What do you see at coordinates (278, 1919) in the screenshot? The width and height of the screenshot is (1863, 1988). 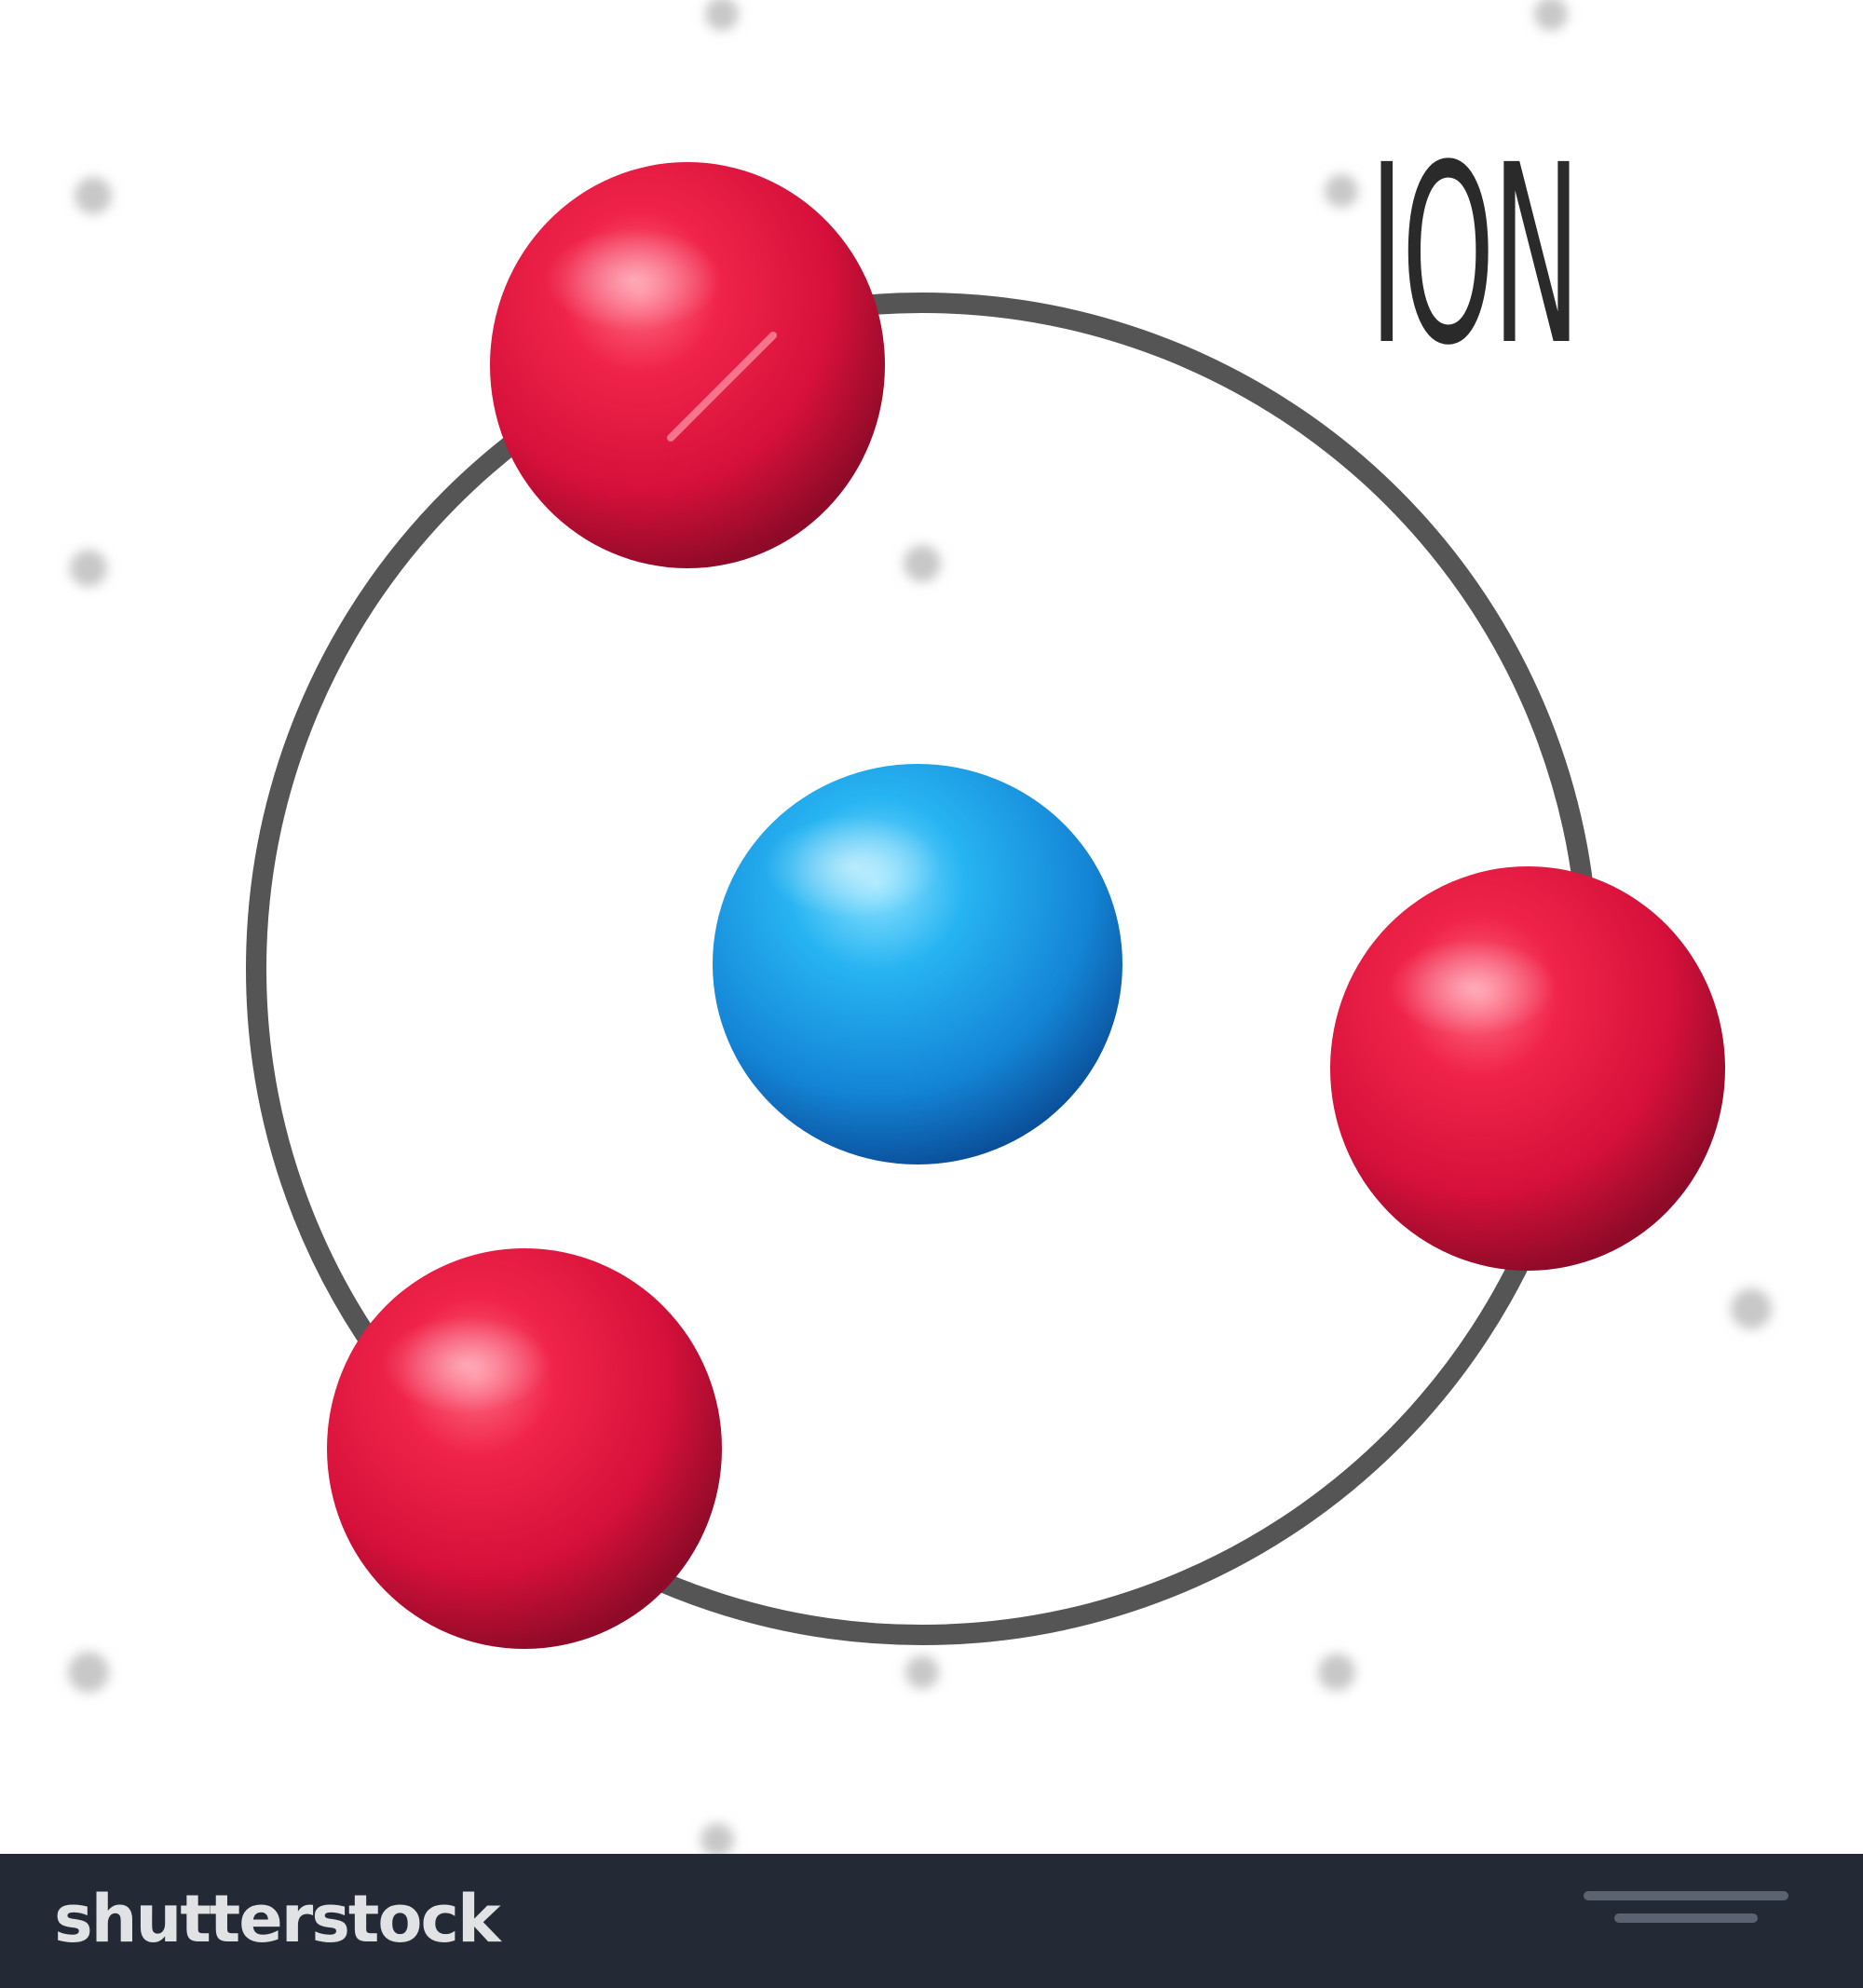 I see `brand-logo: shutterstock` at bounding box center [278, 1919].